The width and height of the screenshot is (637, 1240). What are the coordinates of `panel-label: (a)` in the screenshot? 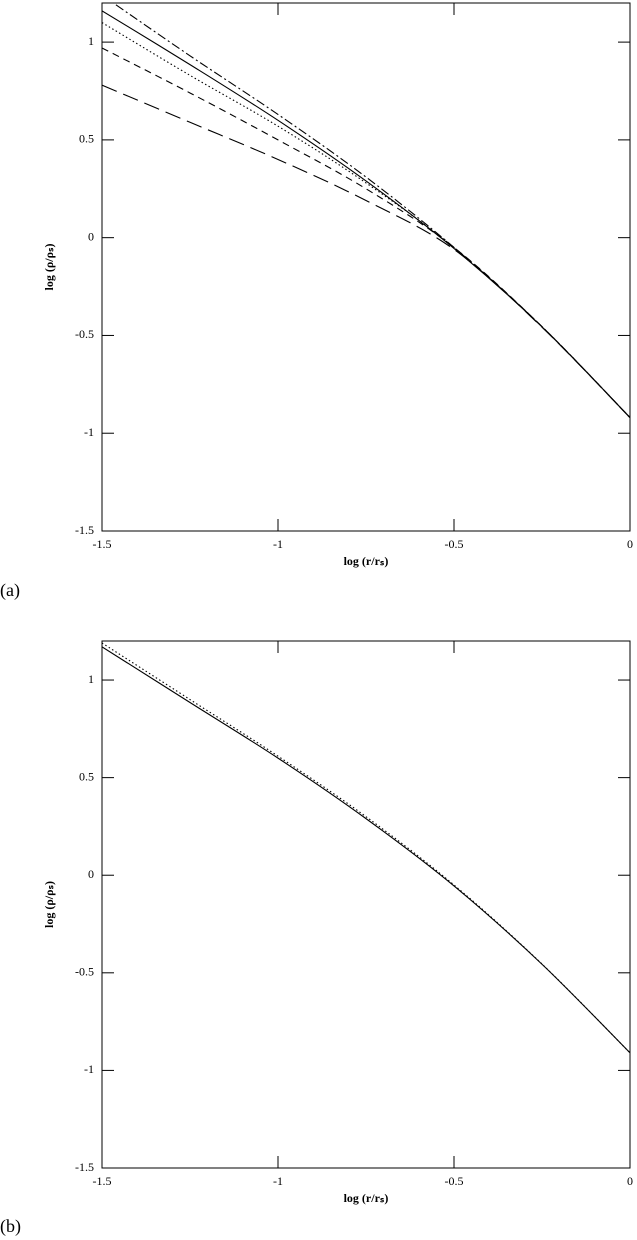 It's located at (10, 590).